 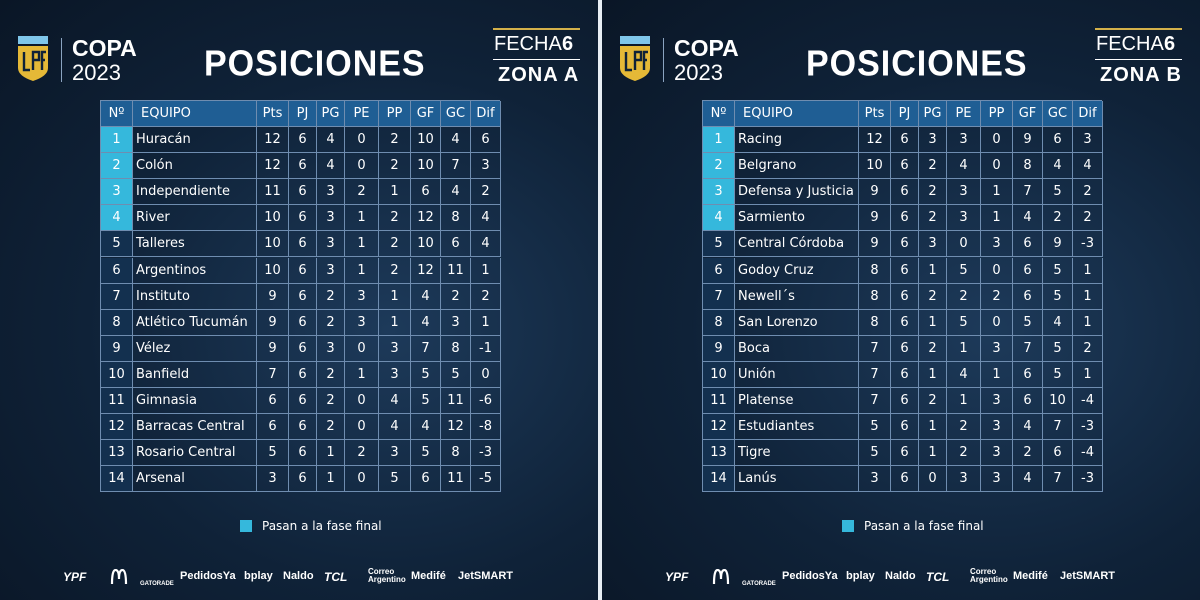 I want to click on fecha-rule, so click(x=536, y=29).